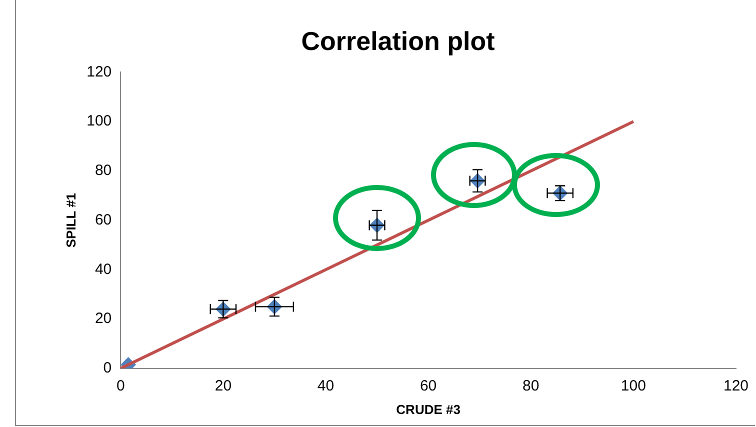 This screenshot has width=756, height=427. What do you see at coordinates (325, 386) in the screenshot?
I see `x-tick-label: 40` at bounding box center [325, 386].